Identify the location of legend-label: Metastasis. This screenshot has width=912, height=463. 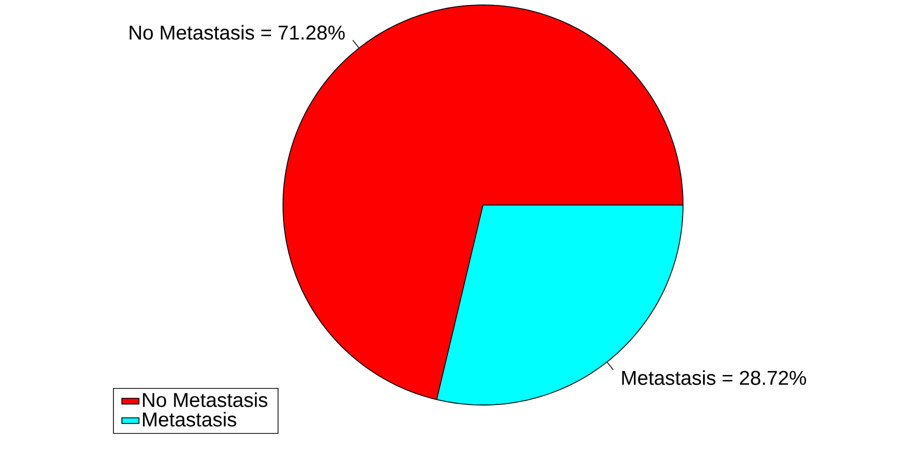
(189, 419).